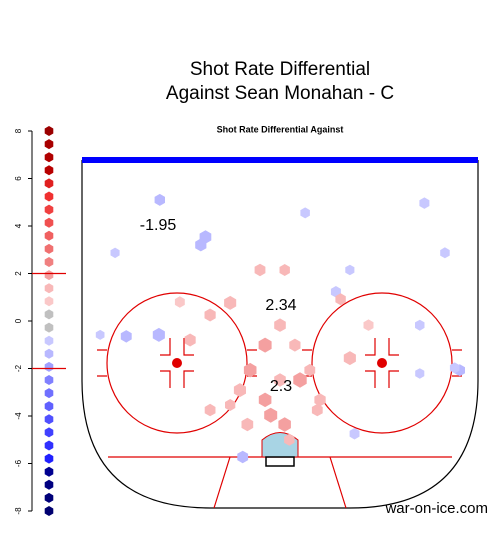  I want to click on chart-title: Shot Rate Differential, so click(280, 69).